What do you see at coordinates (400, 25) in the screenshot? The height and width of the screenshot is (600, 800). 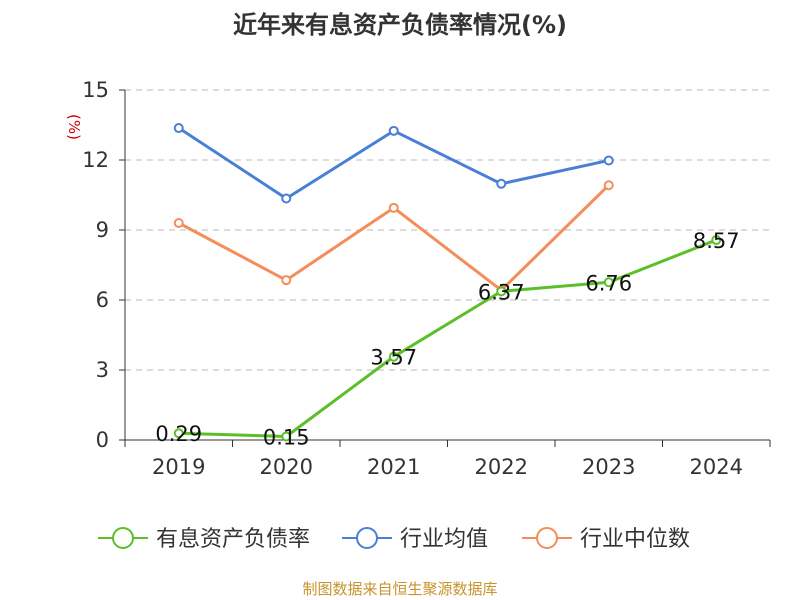 I see `chart-title: 近年来有息资产负债率情况(%)` at bounding box center [400, 25].